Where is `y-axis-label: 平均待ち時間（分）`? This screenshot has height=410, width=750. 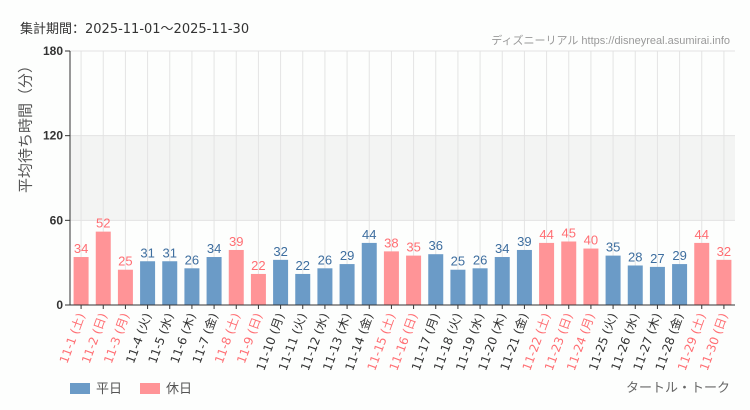 y-axis-label: 平均待ち時間（分） is located at coordinates (25, 125).